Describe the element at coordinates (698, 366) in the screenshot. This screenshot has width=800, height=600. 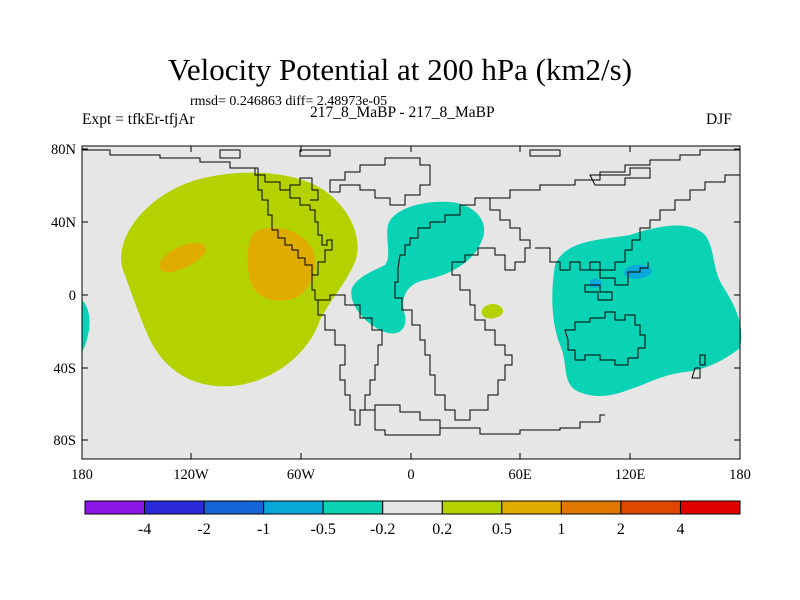
I see `coastline-new-zealand` at that location.